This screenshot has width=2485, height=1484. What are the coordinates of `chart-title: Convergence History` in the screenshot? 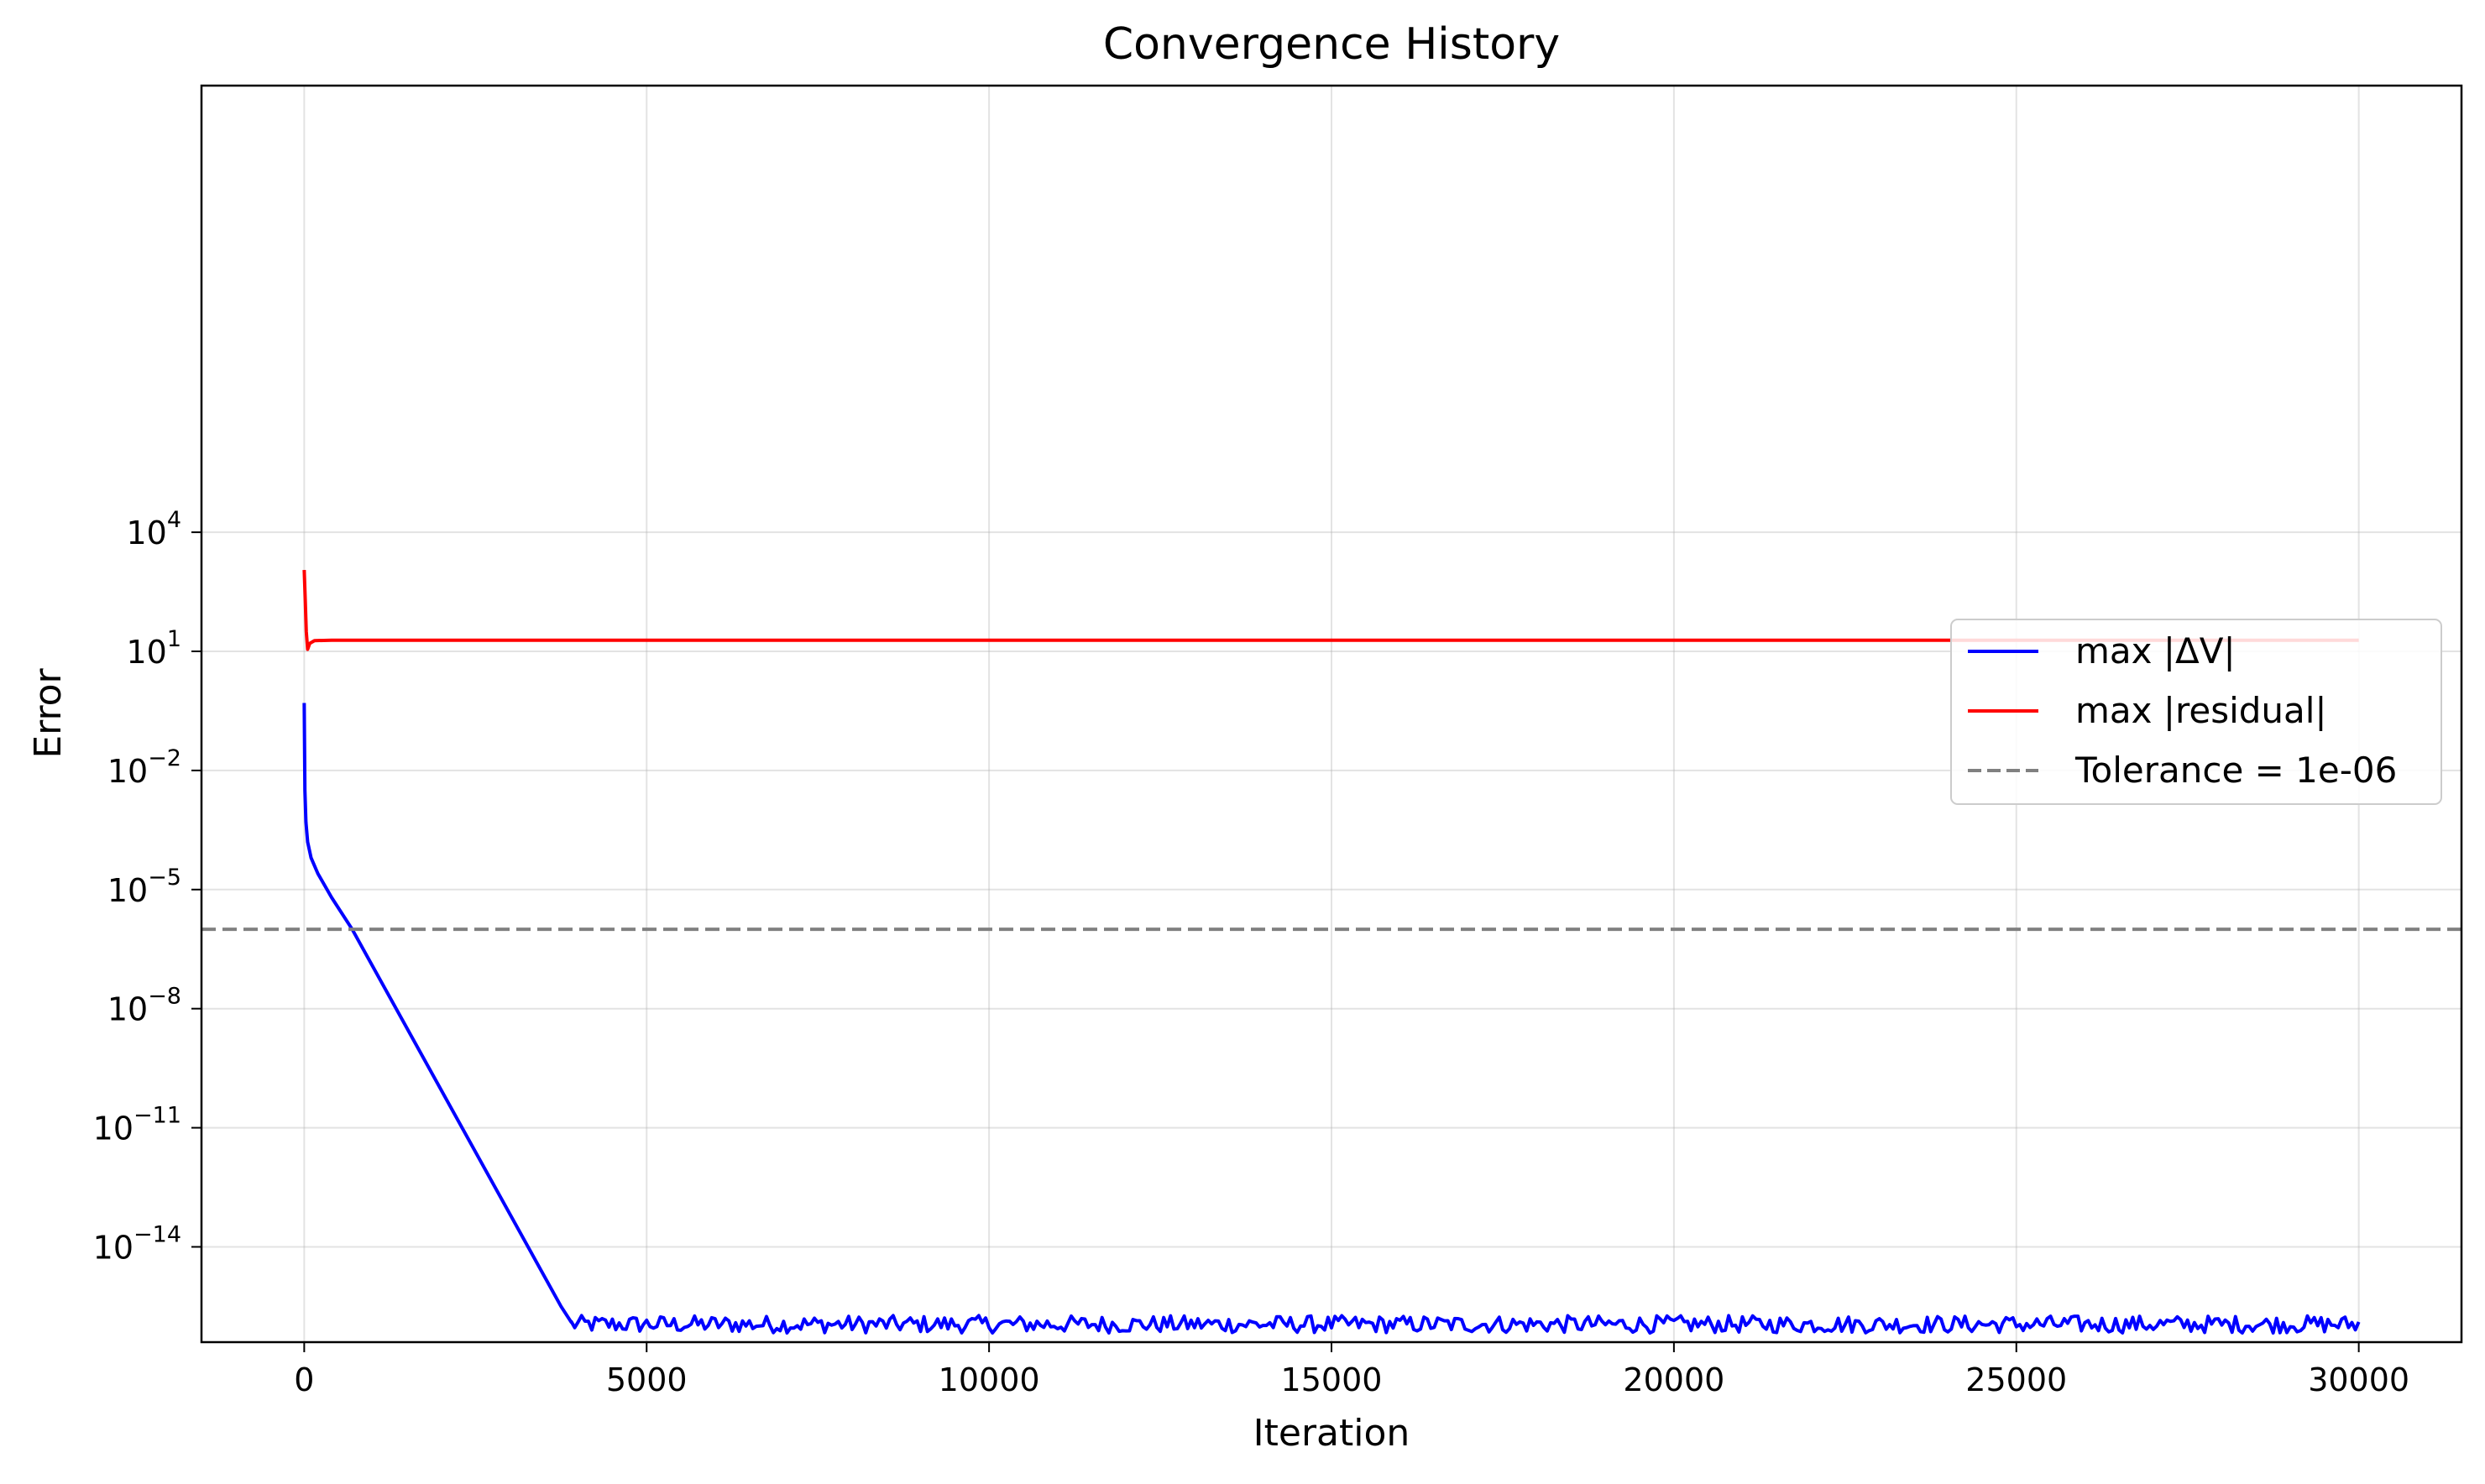 It's located at (1331, 44).